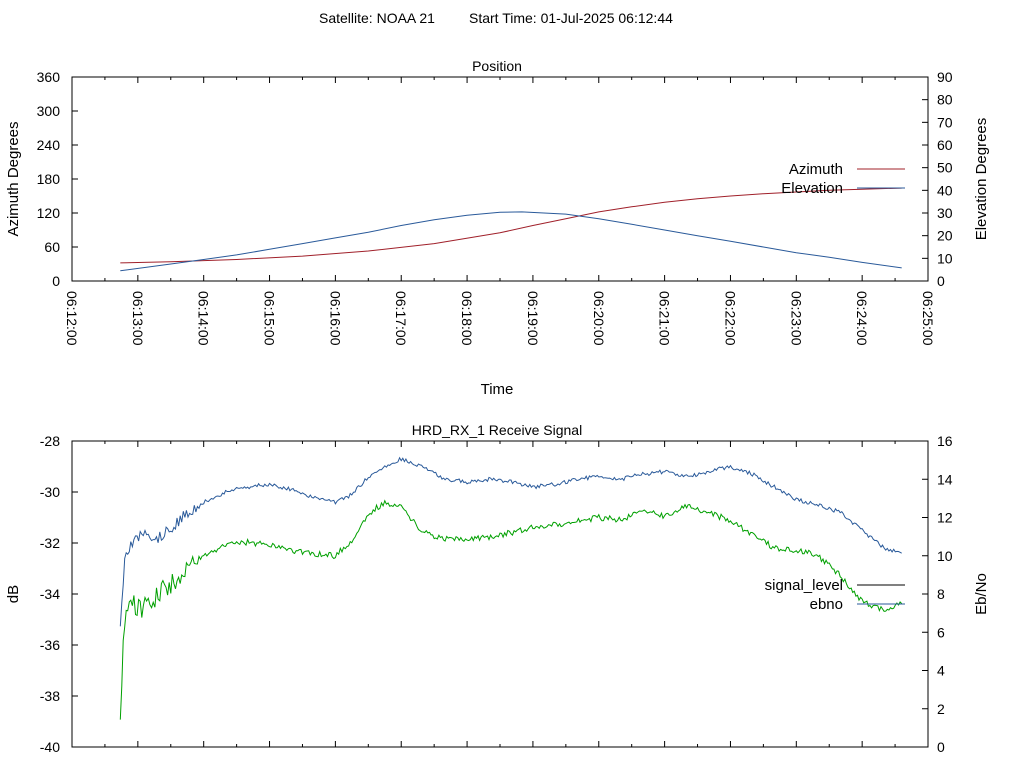  What do you see at coordinates (812, 188) in the screenshot?
I see `legend-elevation-label: Elevation` at bounding box center [812, 188].